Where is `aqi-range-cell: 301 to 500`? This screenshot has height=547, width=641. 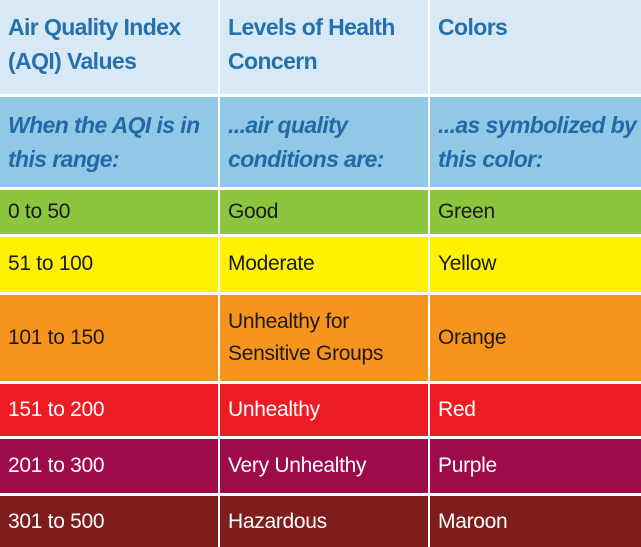
aqi-range-cell: 301 to 500 is located at coordinates (110, 521).